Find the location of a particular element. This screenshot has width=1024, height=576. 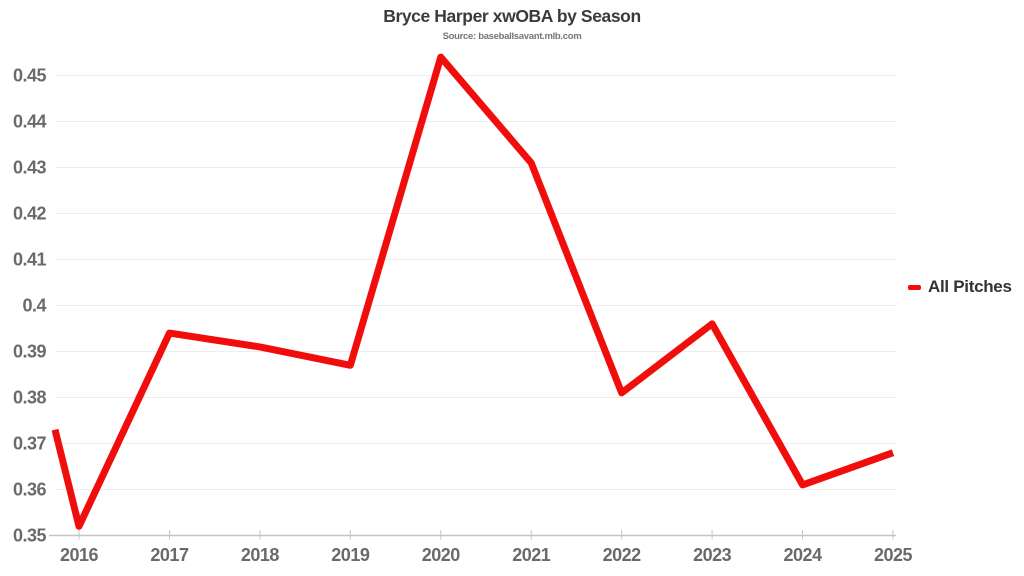

legend-item-all-pitches: All Pitches is located at coordinates (960, 287).